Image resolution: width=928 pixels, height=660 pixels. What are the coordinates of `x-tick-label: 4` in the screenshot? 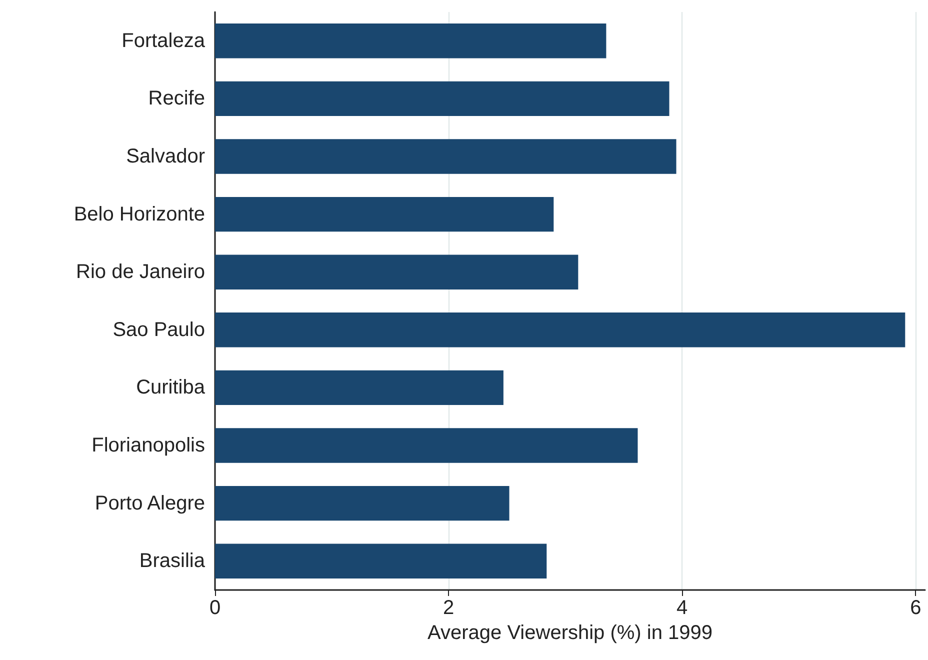 It's located at (682, 608).